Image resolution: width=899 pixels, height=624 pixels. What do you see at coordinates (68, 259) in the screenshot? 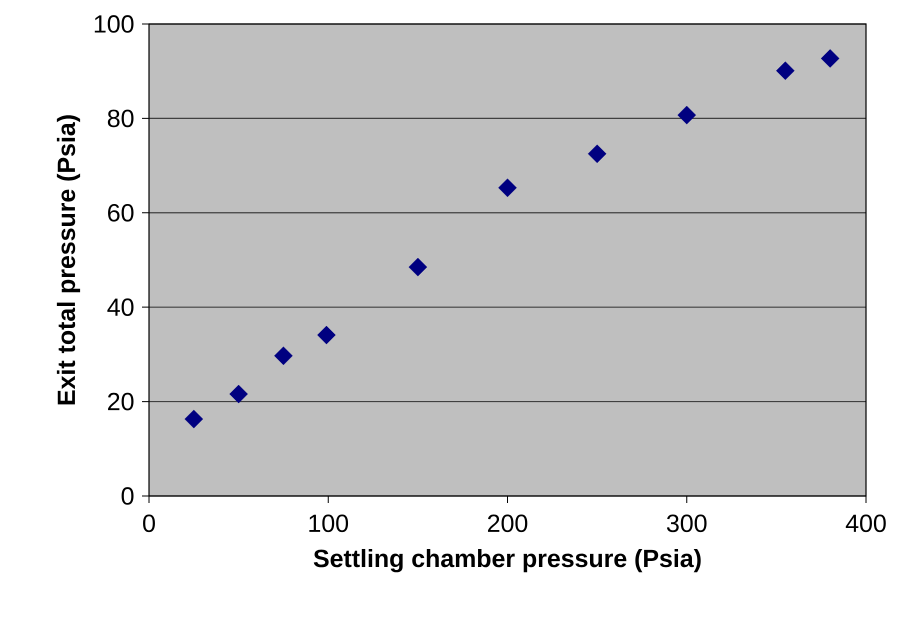
I see `y-axis-title: Exit total pressure (Psia)` at bounding box center [68, 259].